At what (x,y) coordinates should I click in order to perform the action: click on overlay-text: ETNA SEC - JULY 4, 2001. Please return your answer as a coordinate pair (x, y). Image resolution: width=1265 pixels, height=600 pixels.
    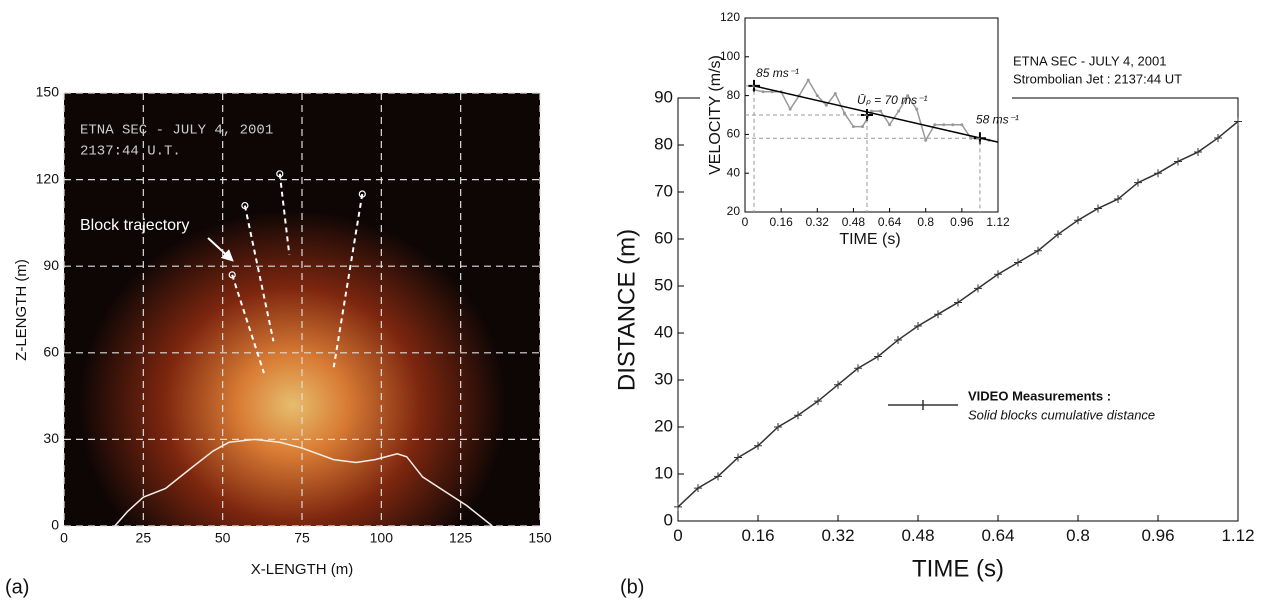
    Looking at the image, I should click on (176, 131).